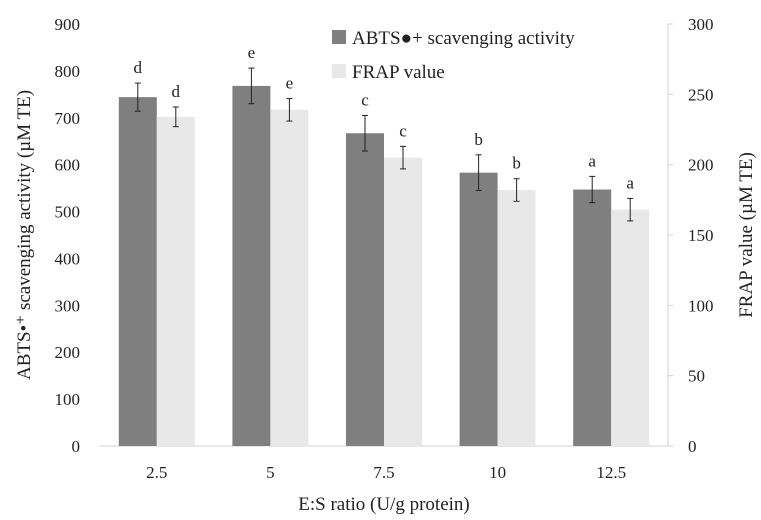 The height and width of the screenshot is (520, 761). Describe the element at coordinates (339, 71) in the screenshot. I see `legend-swatch-frap` at that location.